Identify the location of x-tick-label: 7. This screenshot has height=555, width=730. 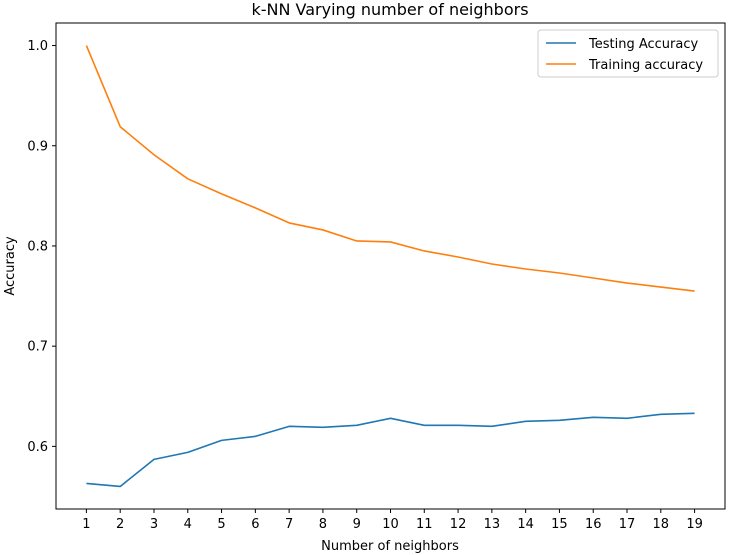
(289, 524).